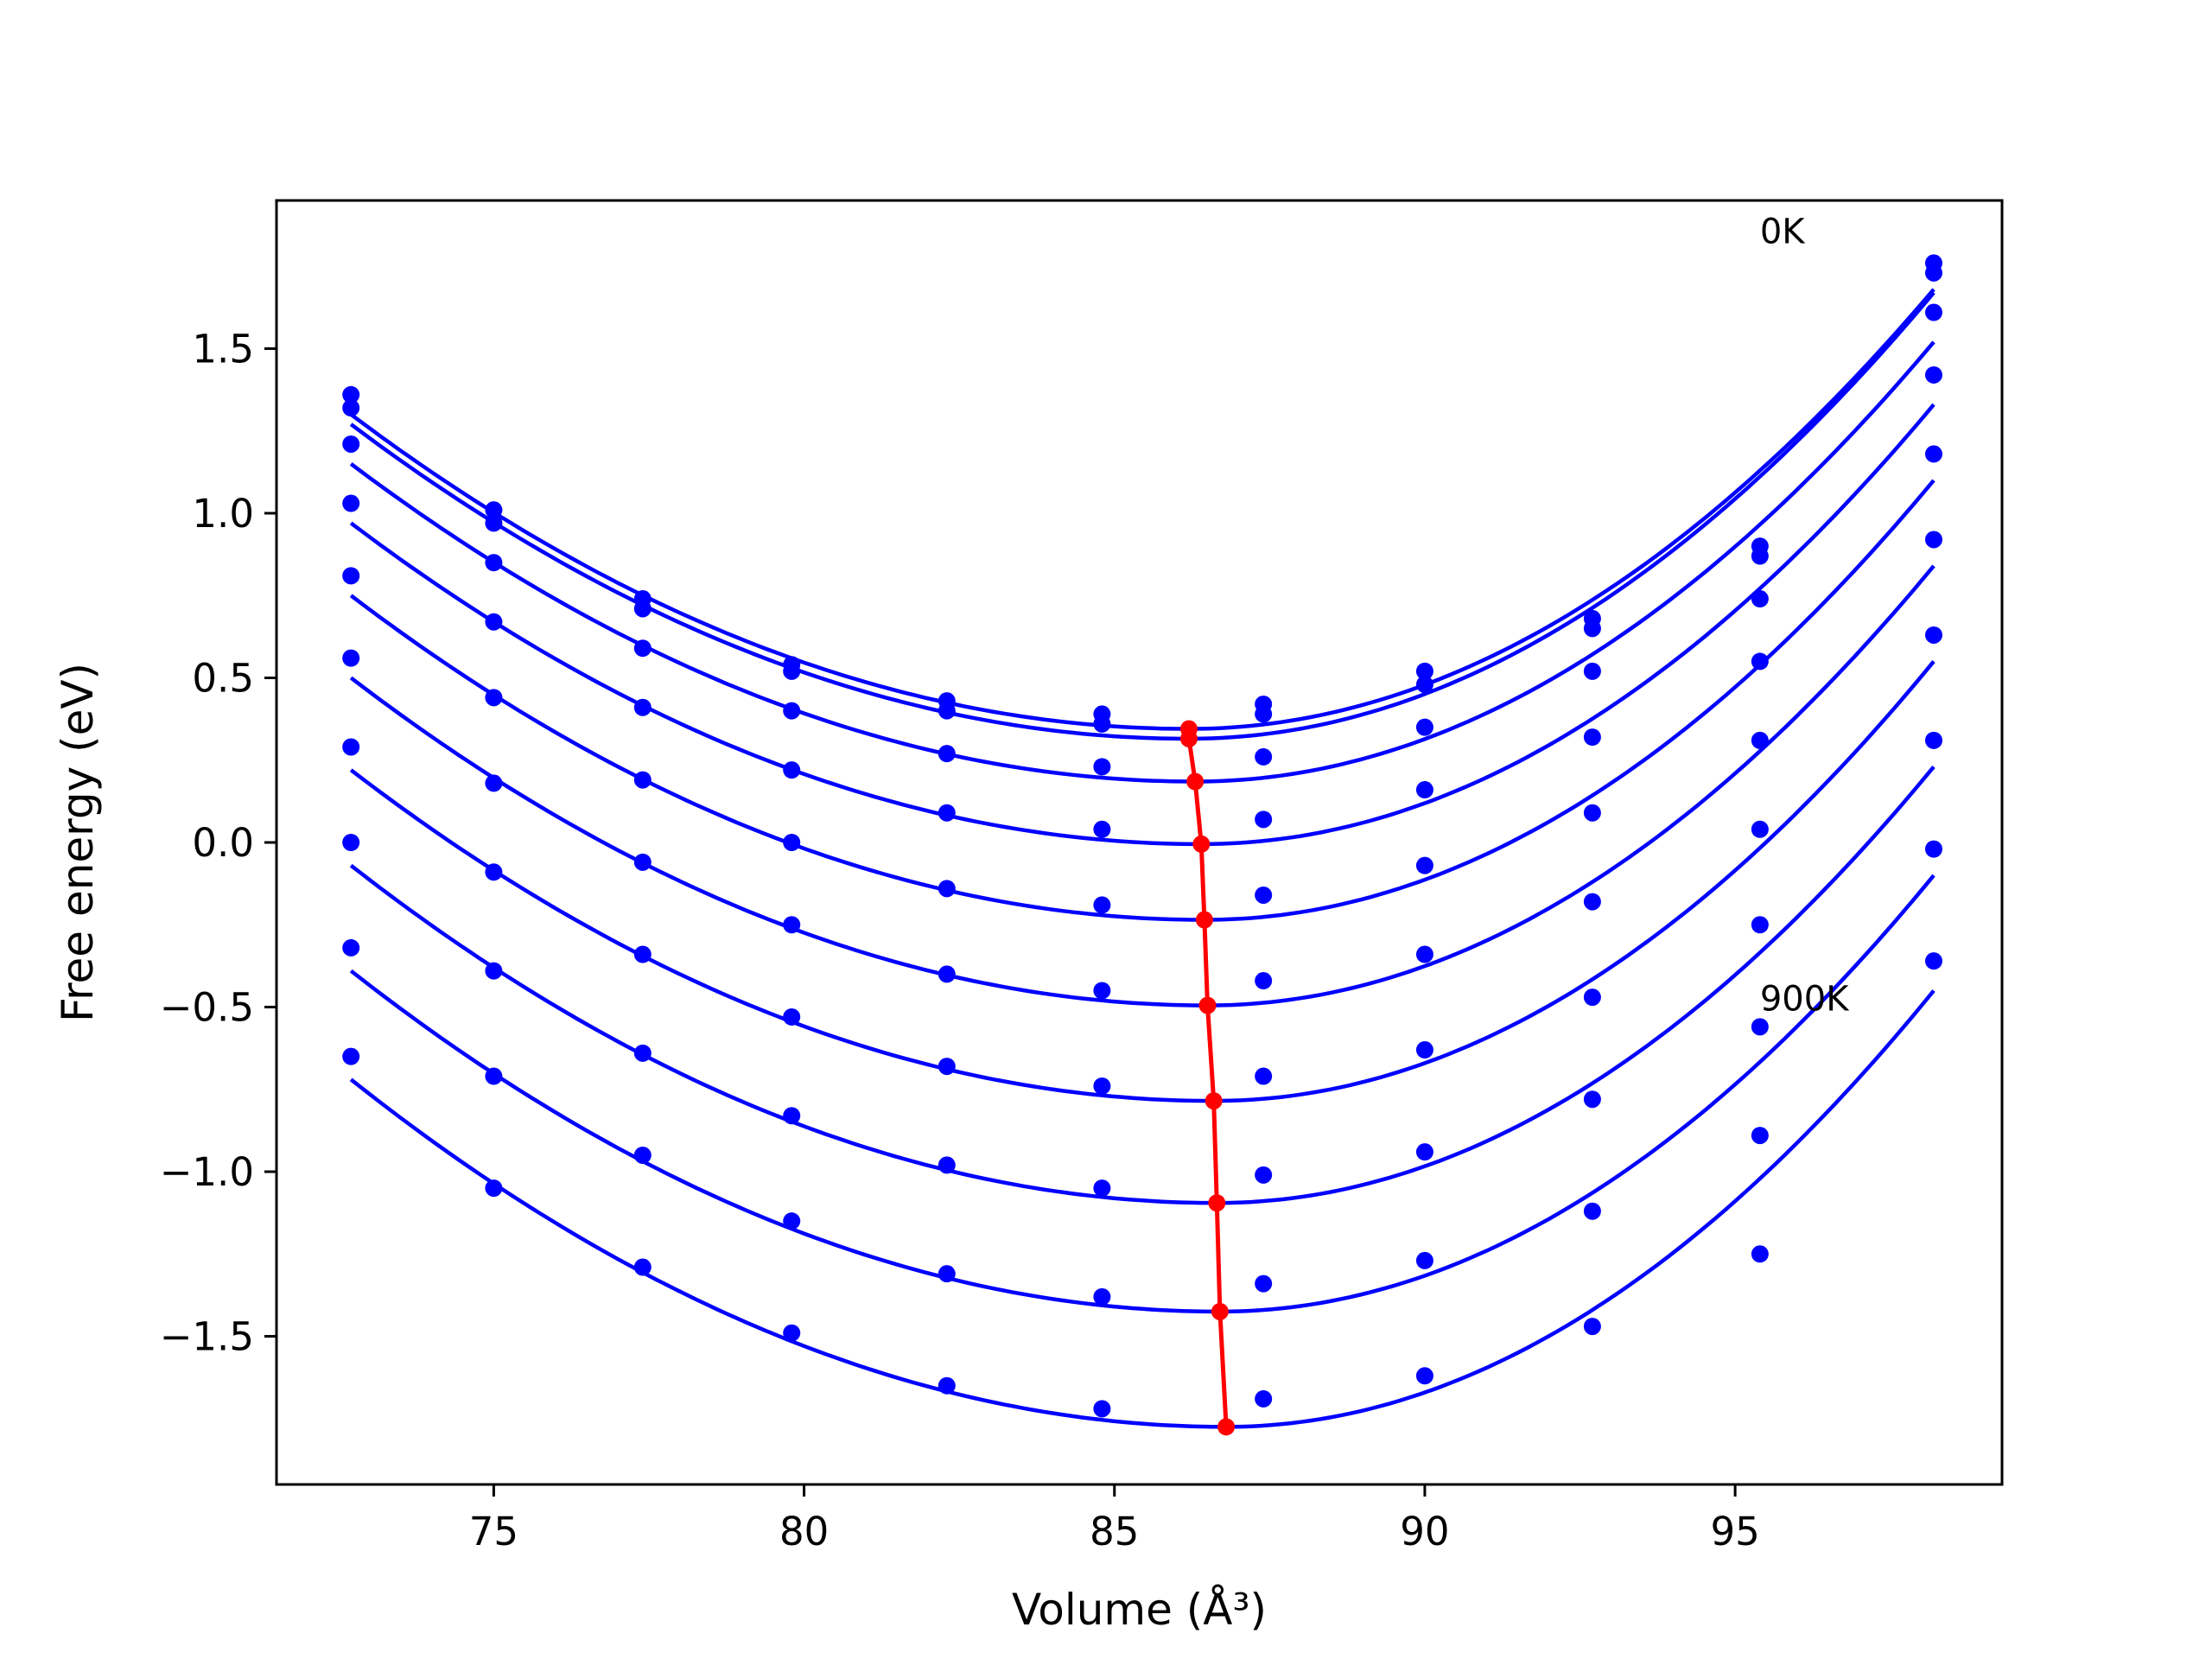  I want to click on y-tick-label: 0.0, so click(223, 843).